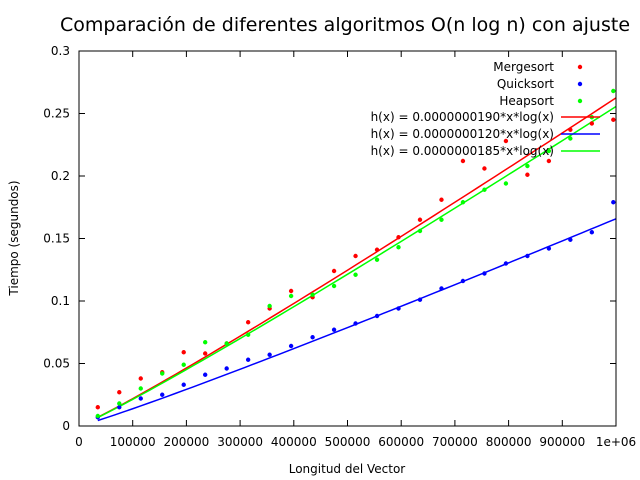 This screenshot has height=480, width=640. Describe the element at coordinates (56, 239) in the screenshot. I see `y-tick-label: 0.15` at that location.